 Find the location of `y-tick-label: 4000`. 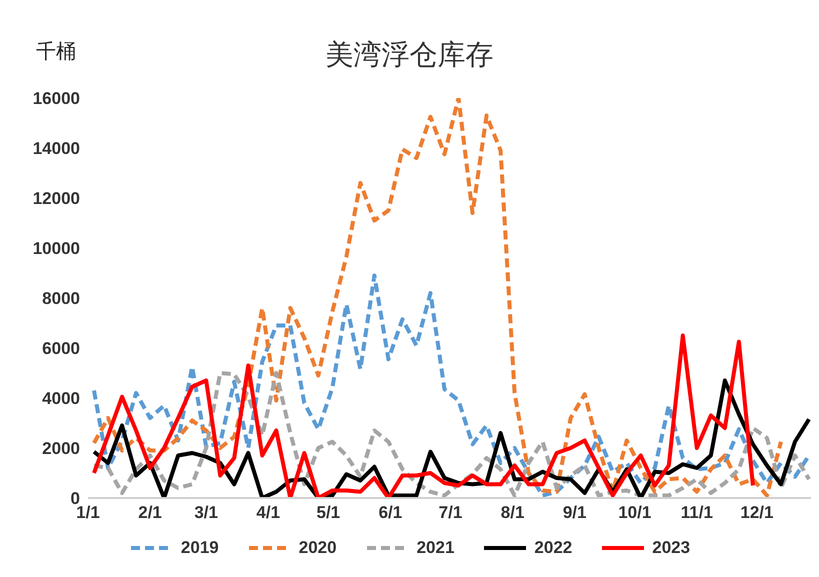

y-tick-label: 4000 is located at coordinates (61, 398).